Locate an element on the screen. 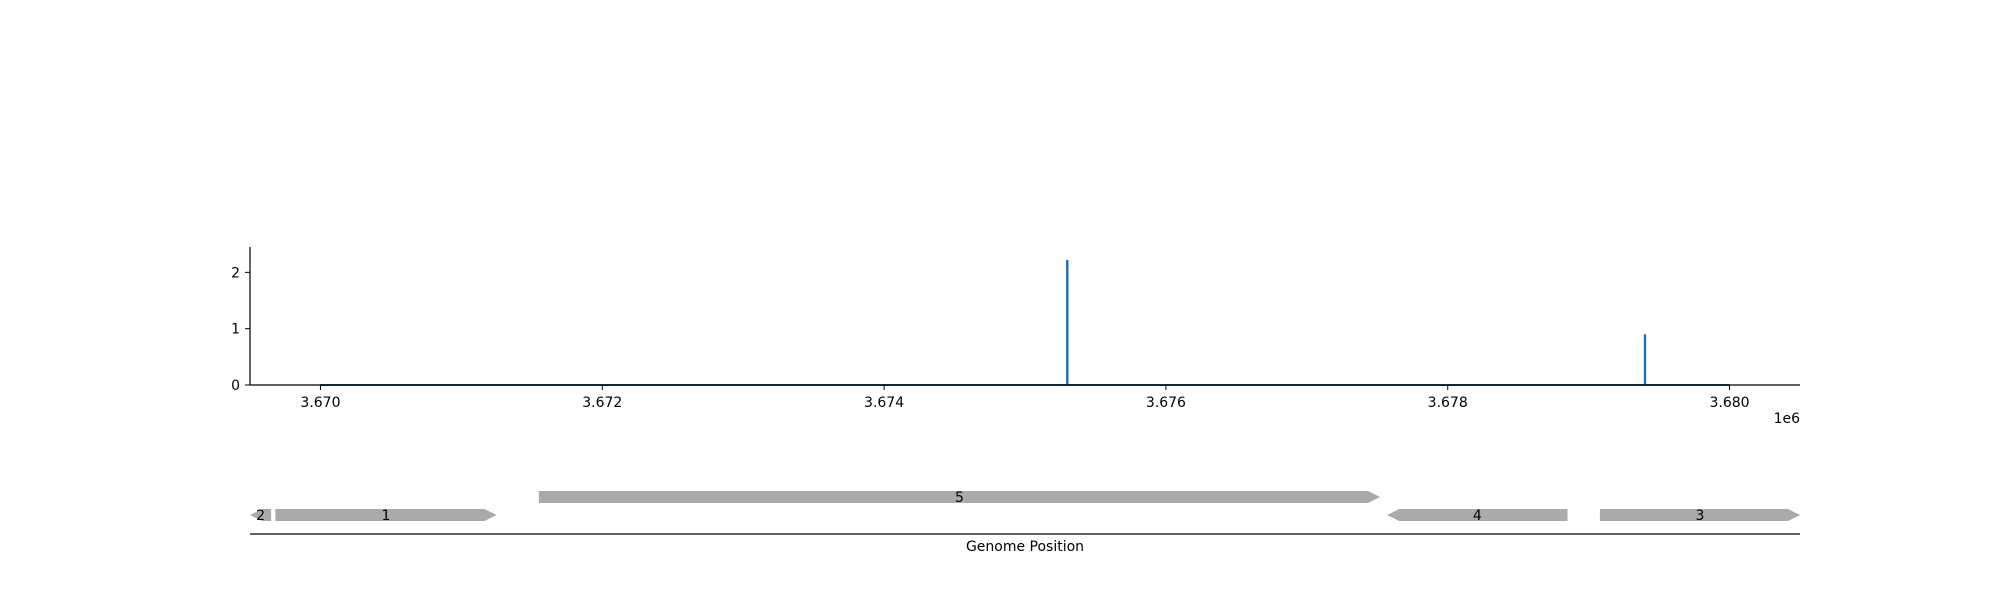 This screenshot has width=2000, height=600. gene-track: 2 1 5 4 3 Genome Position is located at coordinates (1025, 522).